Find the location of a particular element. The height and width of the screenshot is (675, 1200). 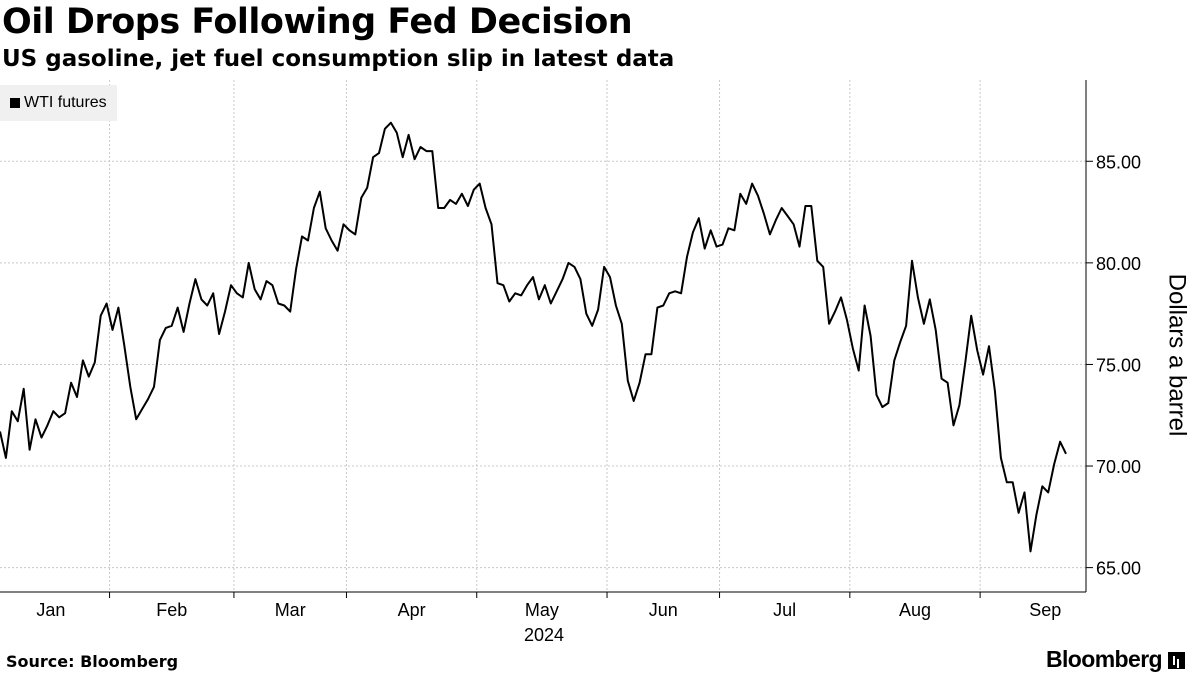

y-tick-label: 75.00 is located at coordinates (1118, 365).